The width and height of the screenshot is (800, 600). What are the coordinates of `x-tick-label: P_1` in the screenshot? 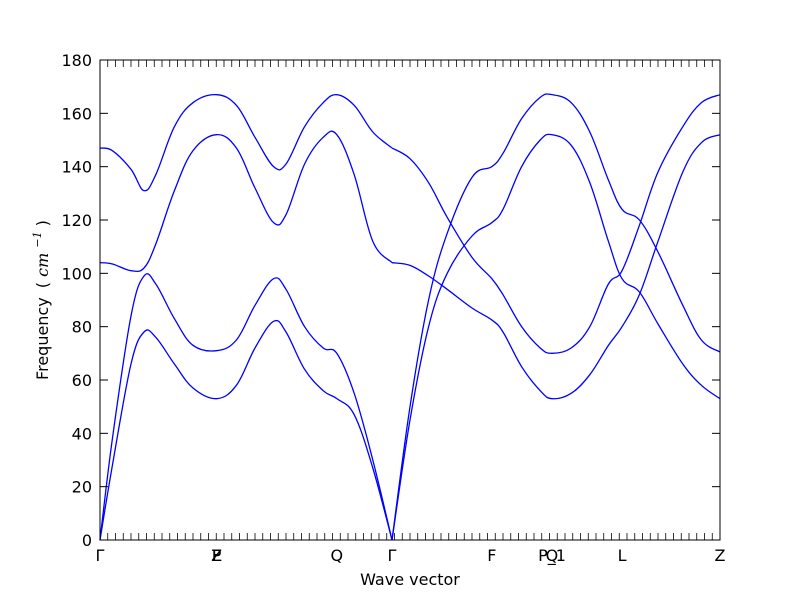 It's located at (552, 556).